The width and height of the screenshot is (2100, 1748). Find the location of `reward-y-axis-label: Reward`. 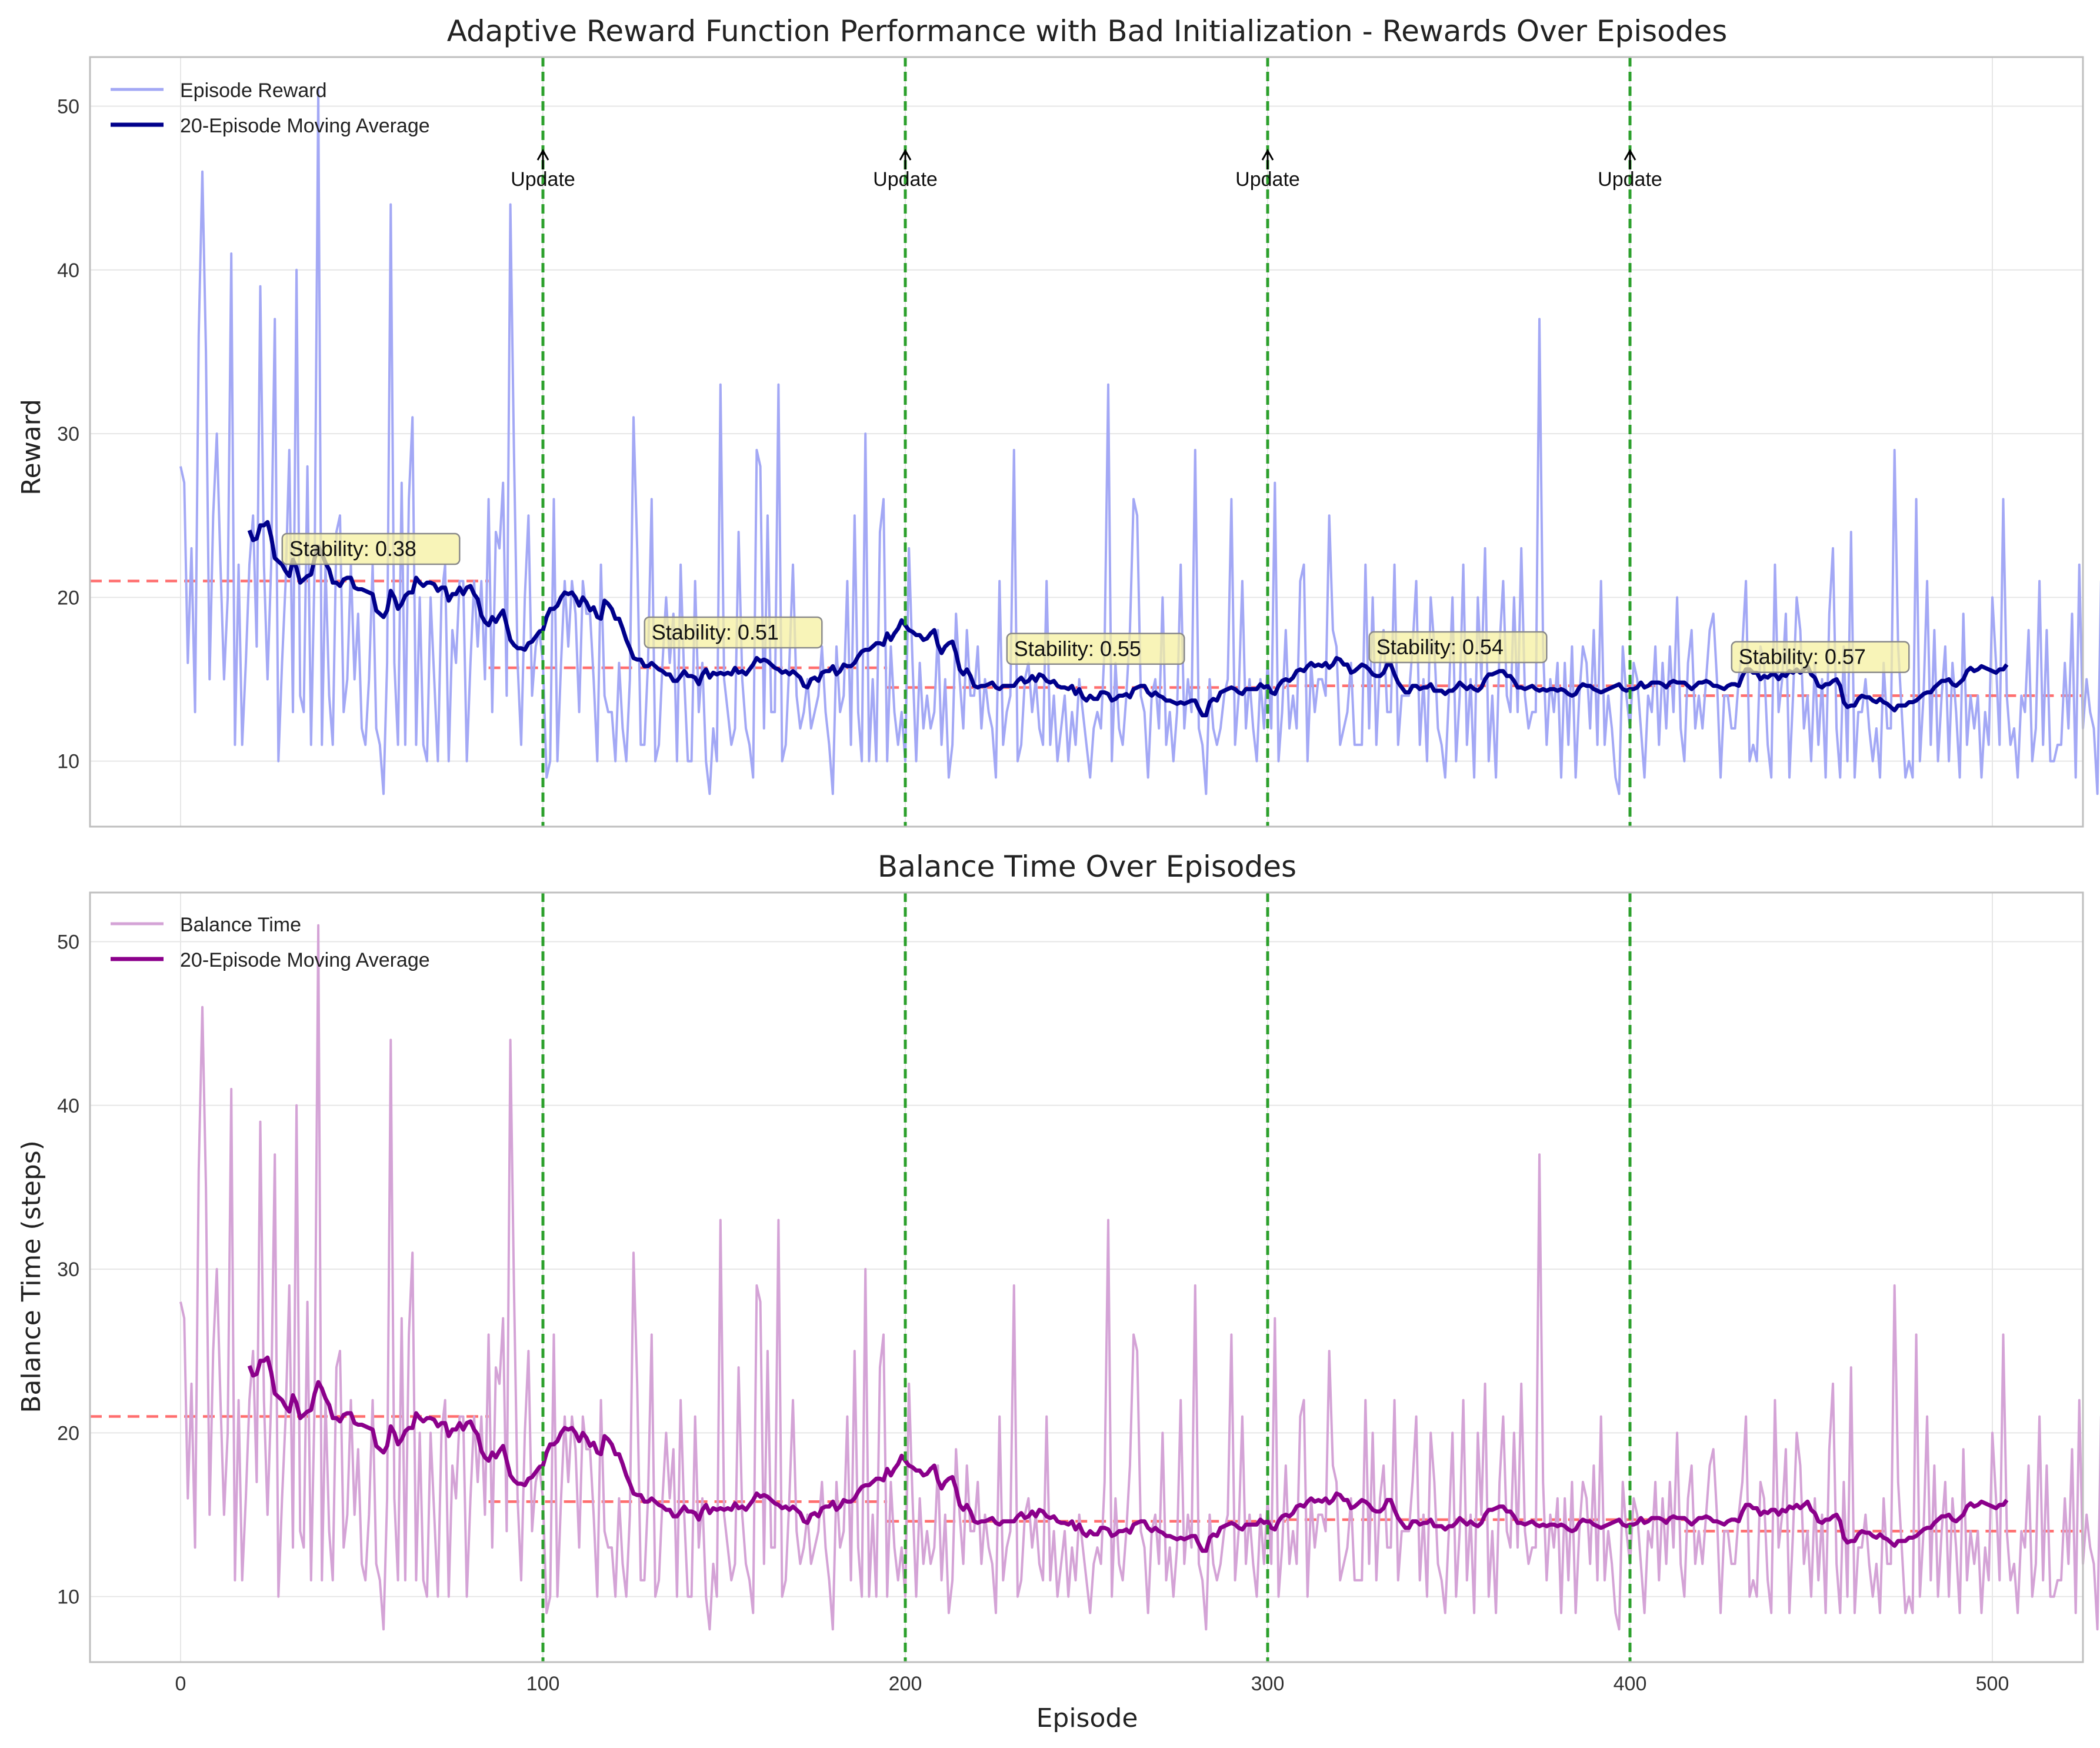

reward-y-axis-label: Reward is located at coordinates (31, 447).